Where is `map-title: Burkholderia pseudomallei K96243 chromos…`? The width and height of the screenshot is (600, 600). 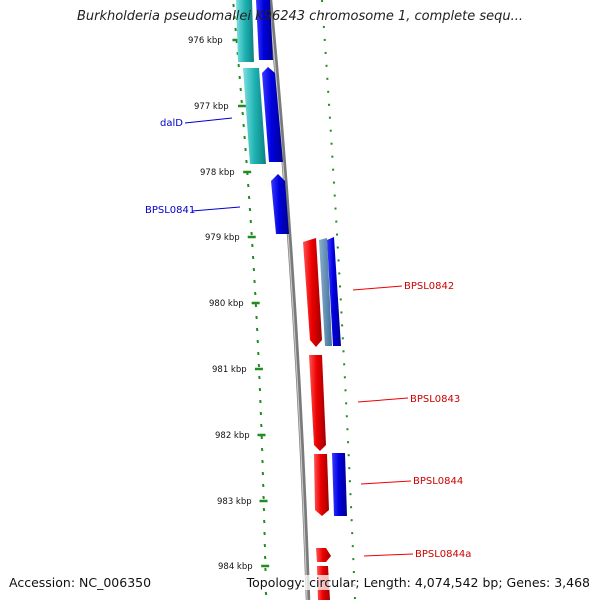 map-title: Burkholderia pseudomallei K96243 chromos… is located at coordinates (300, 16).